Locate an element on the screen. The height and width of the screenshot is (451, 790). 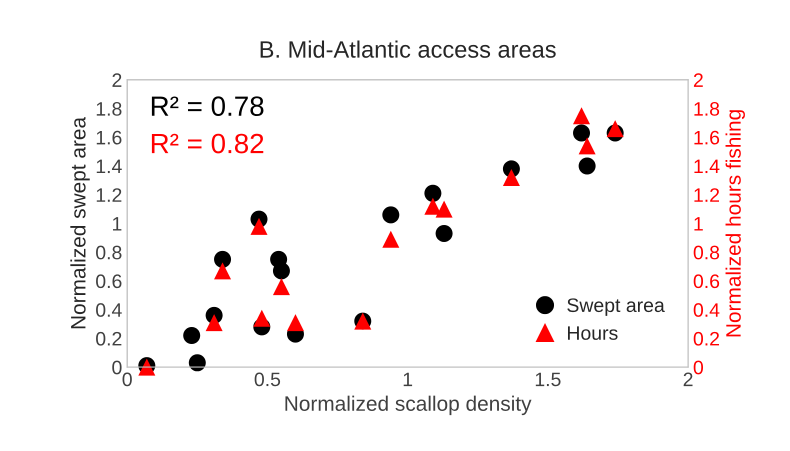
y-tick-label: 0 is located at coordinates (117, 367).